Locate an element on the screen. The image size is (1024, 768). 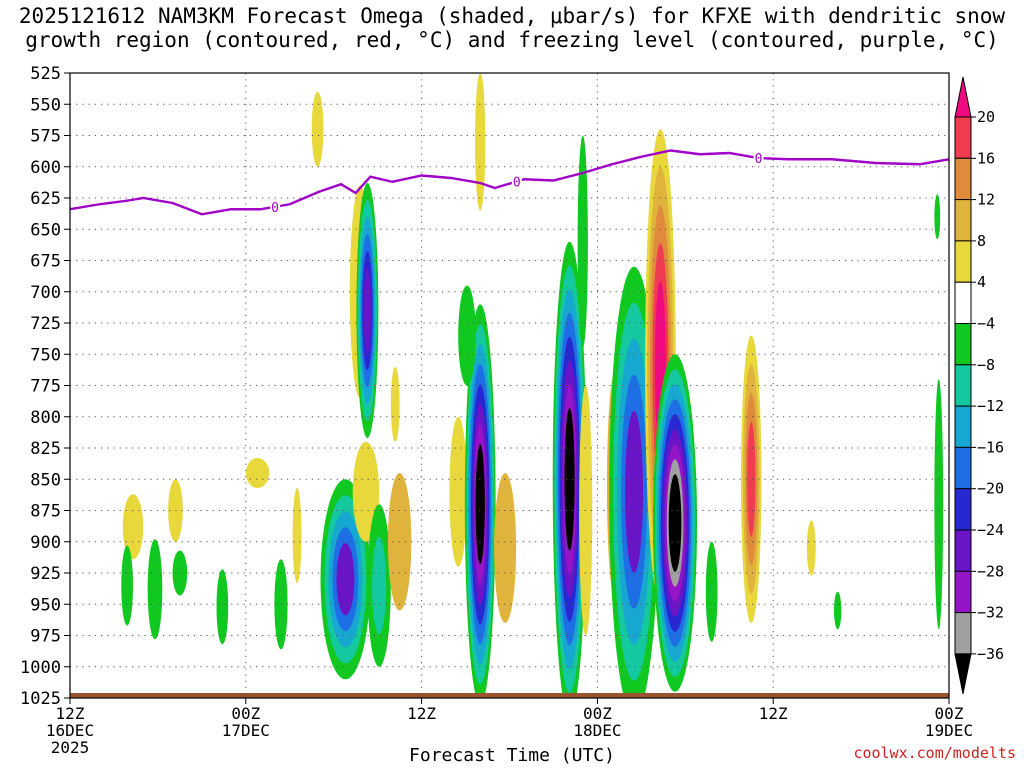
colorbar-label: 8 is located at coordinates (981, 241).